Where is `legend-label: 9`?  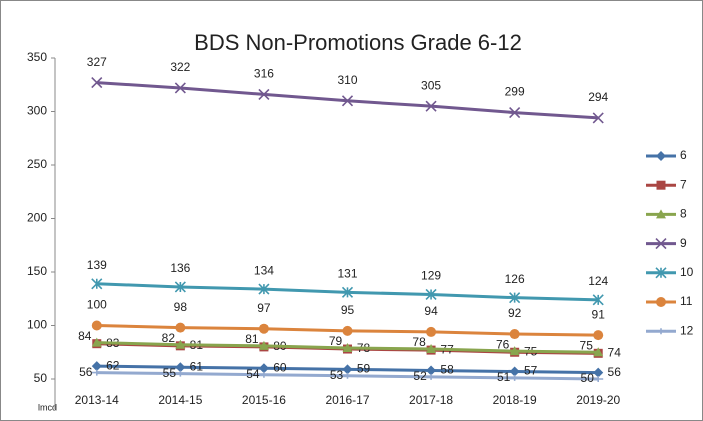
legend-label: 9 is located at coordinates (683, 243).